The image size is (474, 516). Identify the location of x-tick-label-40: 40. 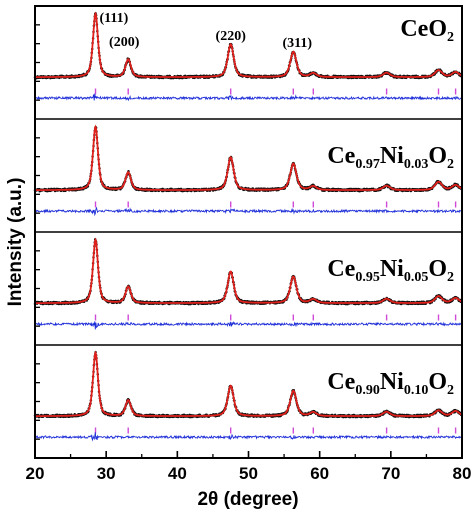
(177, 473).